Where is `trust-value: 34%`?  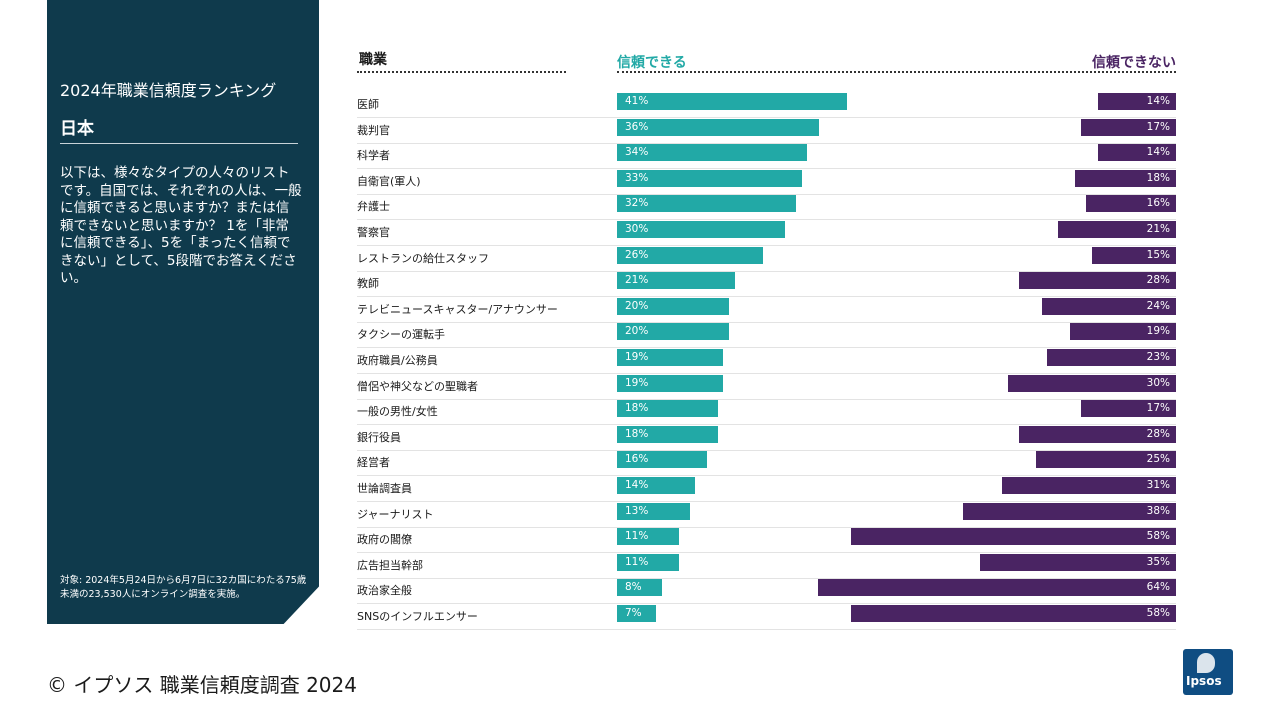 trust-value: 34% is located at coordinates (637, 152).